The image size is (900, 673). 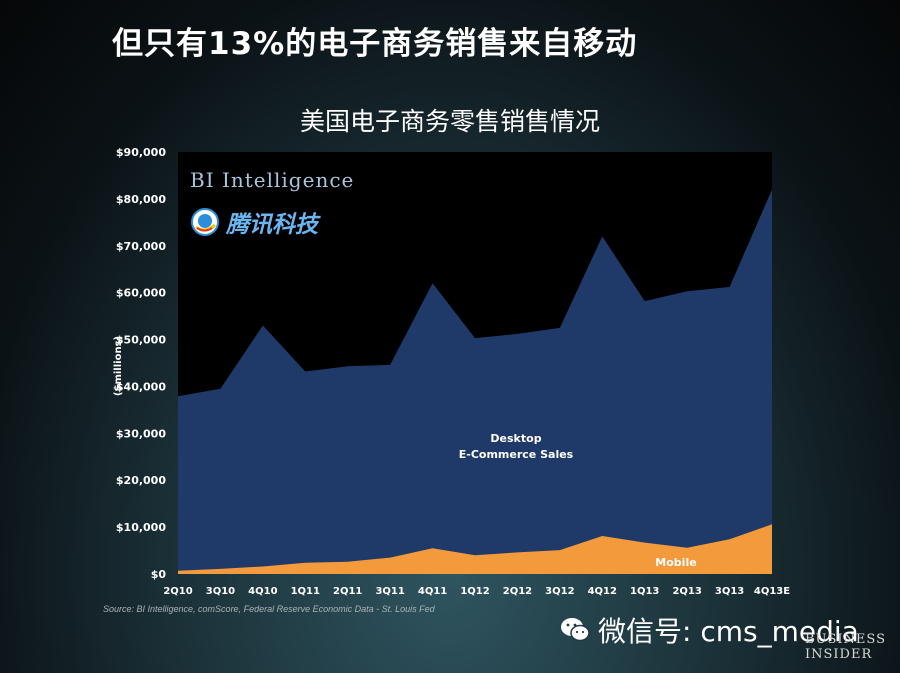 I want to click on x-tick-label: 1Q12, so click(x=474, y=591).